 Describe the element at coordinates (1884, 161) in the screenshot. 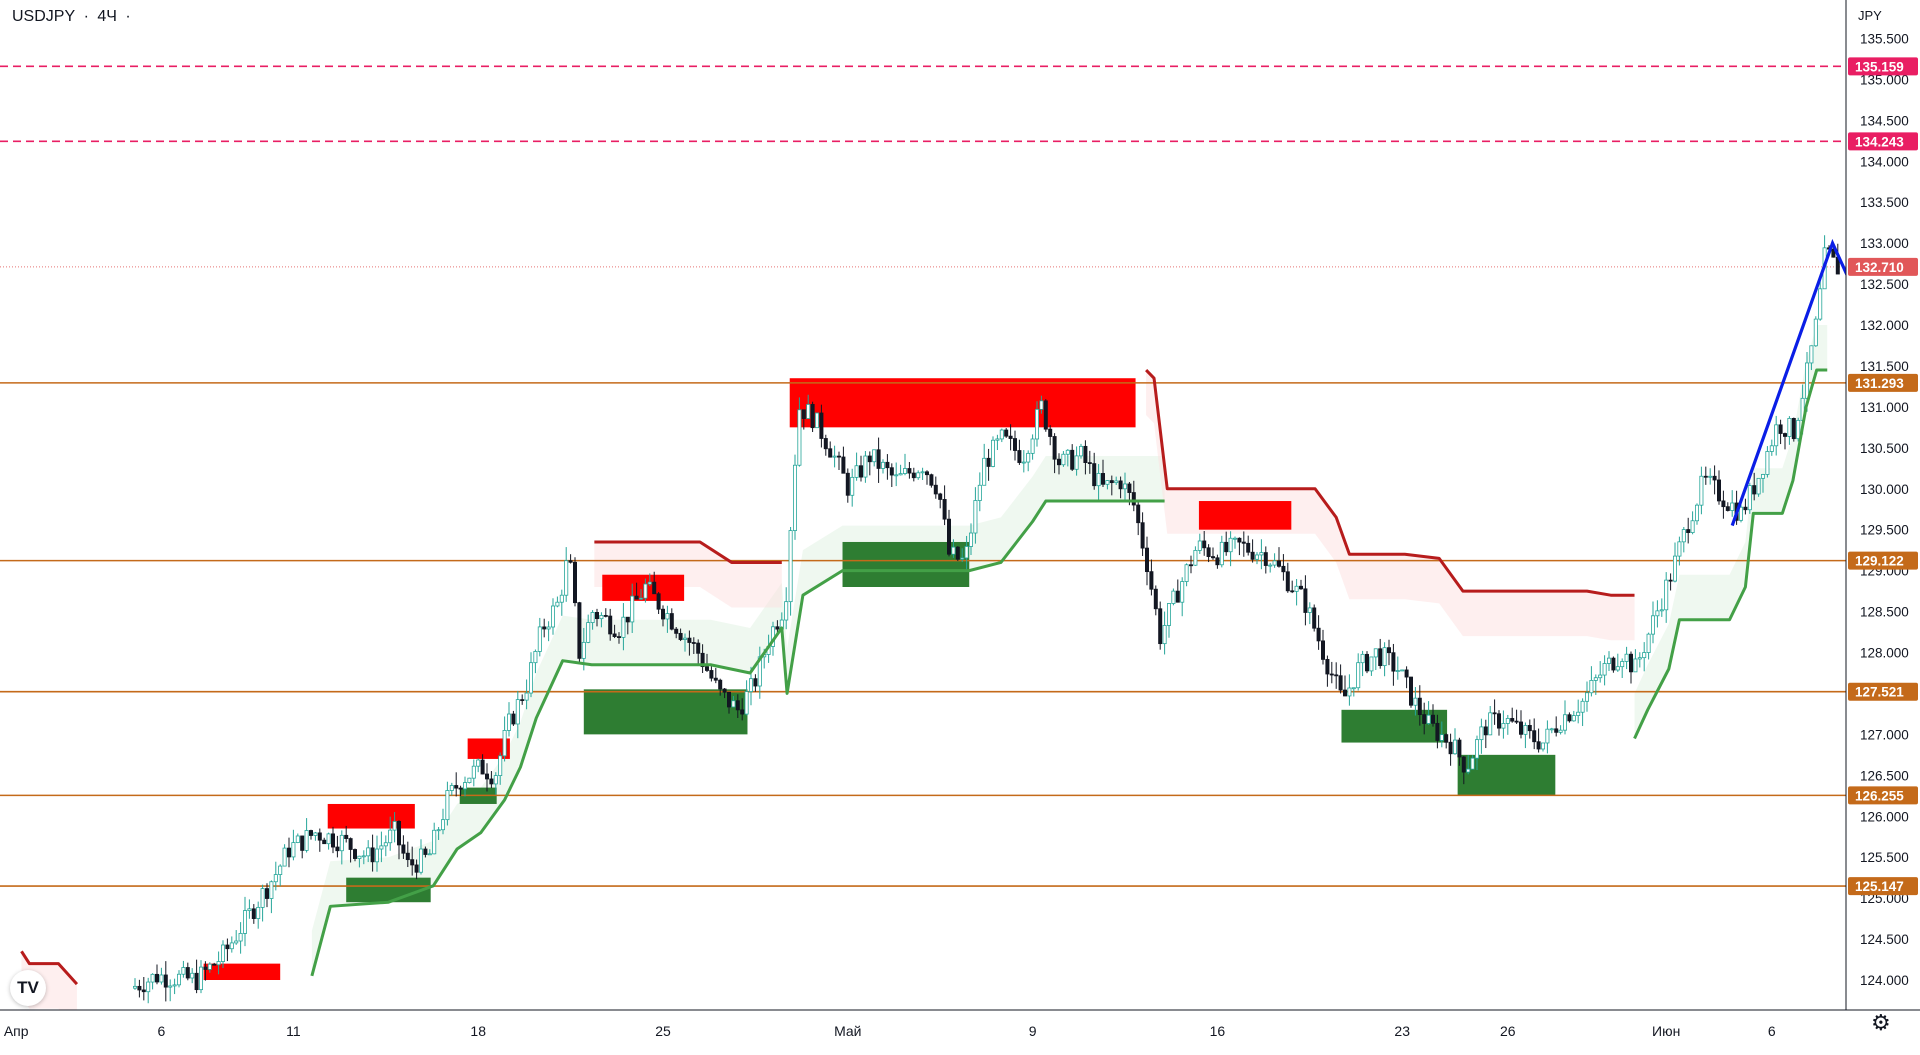

I see `y-tick-label: 134.000` at that location.